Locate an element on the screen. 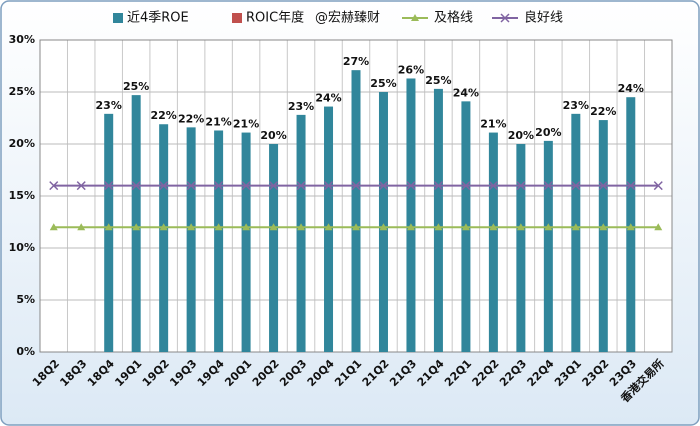 Image resolution: width=700 pixels, height=426 pixels. y-tick-label: 30% is located at coordinates (22, 39).